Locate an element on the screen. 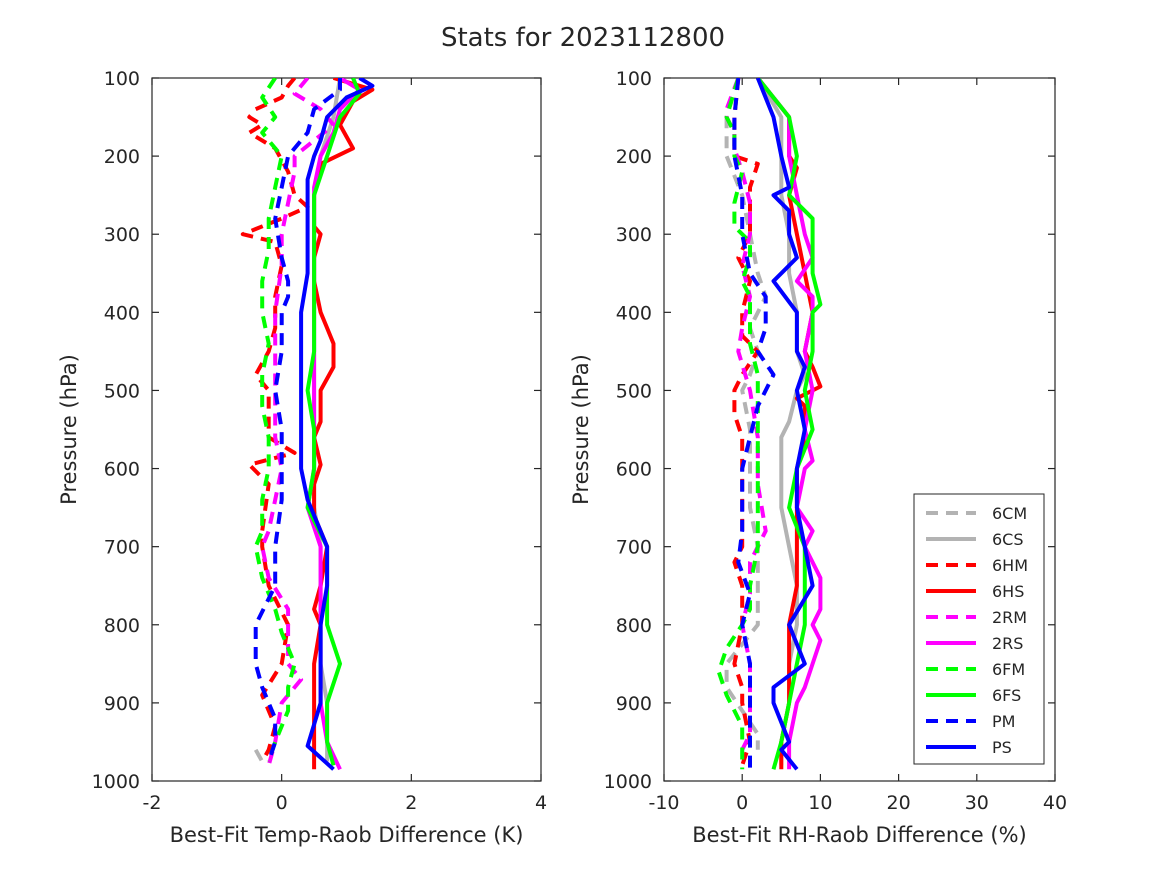 The image size is (1167, 875). legend-label: 6HS is located at coordinates (1008, 591).